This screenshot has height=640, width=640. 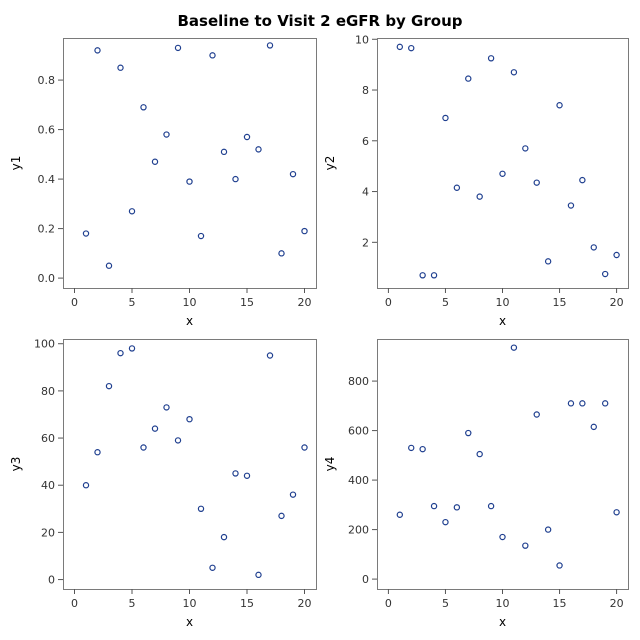 I want to click on y-tick-label: 0.6, so click(x=47, y=130).